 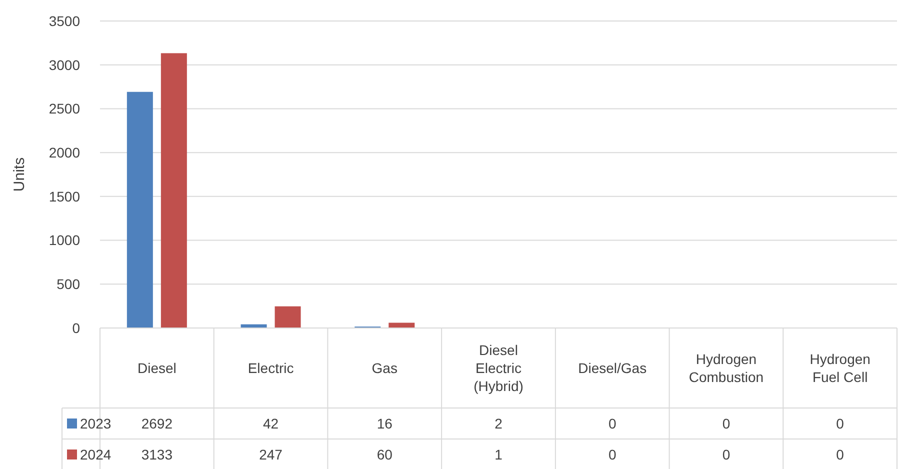 I want to click on data-label: 247, so click(x=271, y=454).